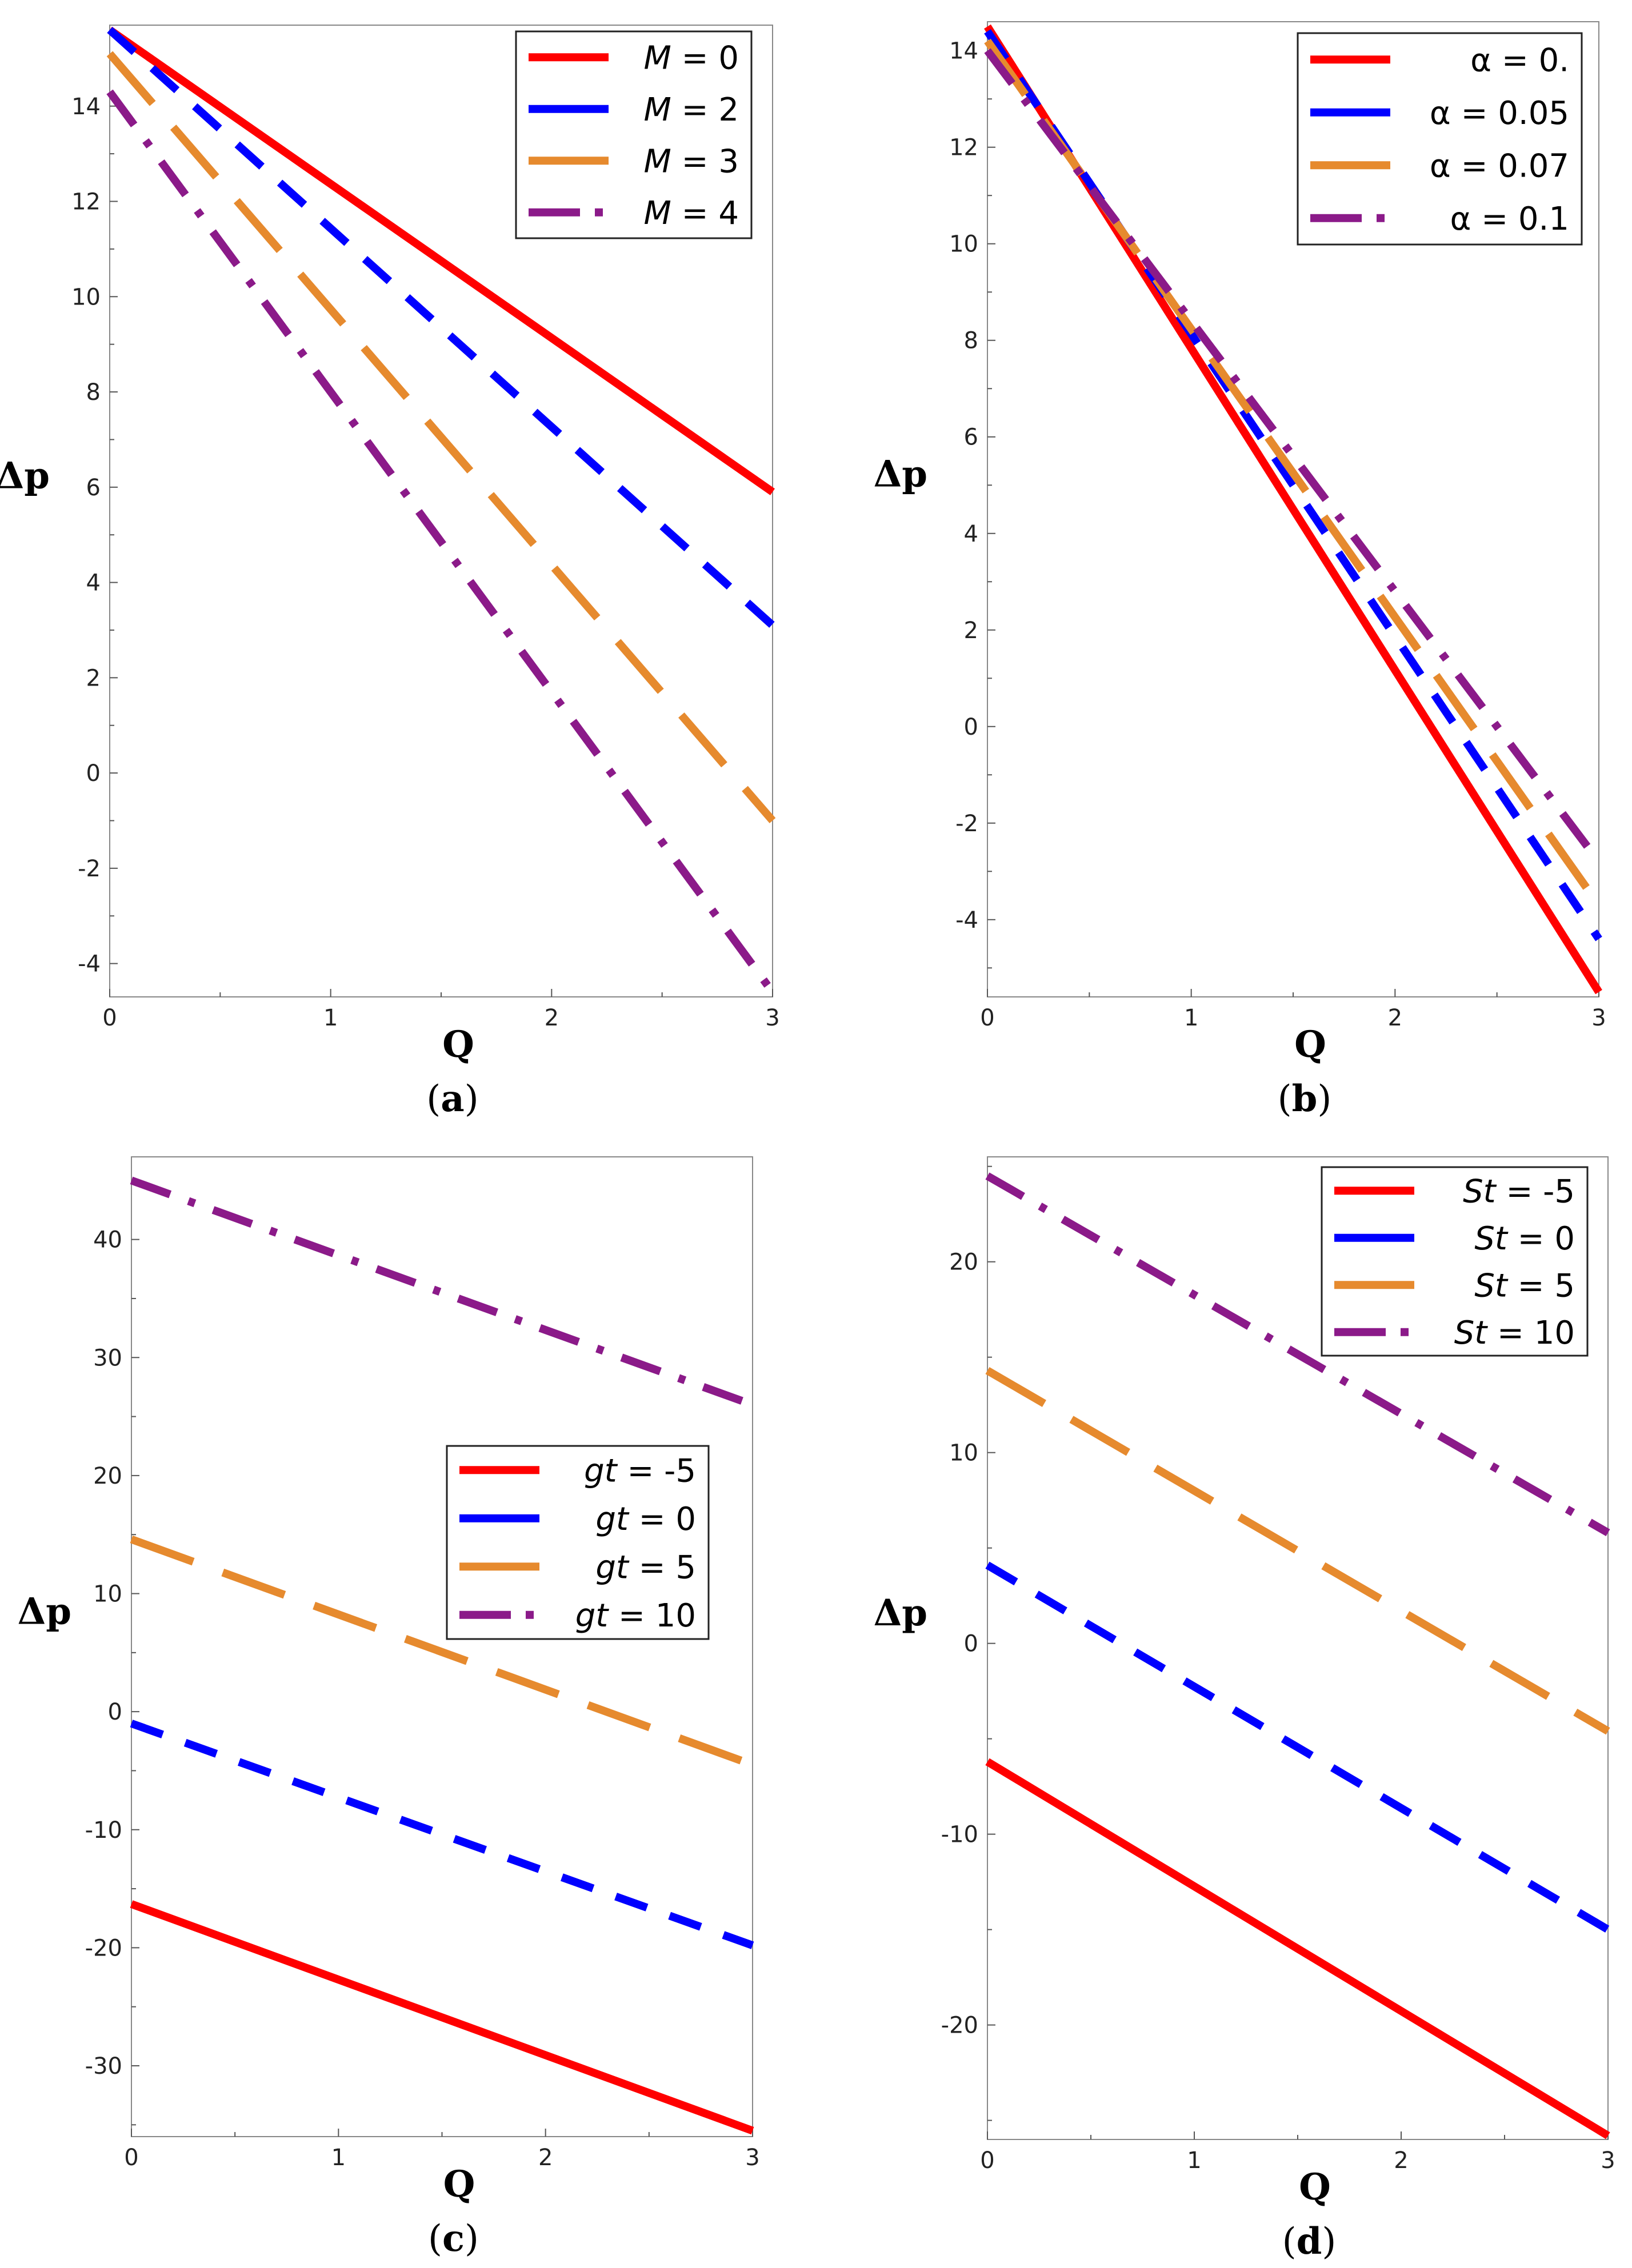 The image size is (1632, 2268). Describe the element at coordinates (1499, 113) in the screenshot. I see `legend-label: α = 0.05` at that location.